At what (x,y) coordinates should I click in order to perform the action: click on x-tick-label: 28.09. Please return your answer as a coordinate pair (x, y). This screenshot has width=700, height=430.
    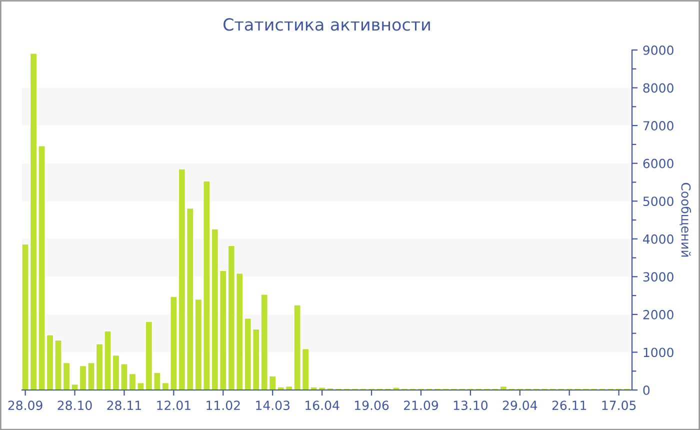
    Looking at the image, I should click on (25, 405).